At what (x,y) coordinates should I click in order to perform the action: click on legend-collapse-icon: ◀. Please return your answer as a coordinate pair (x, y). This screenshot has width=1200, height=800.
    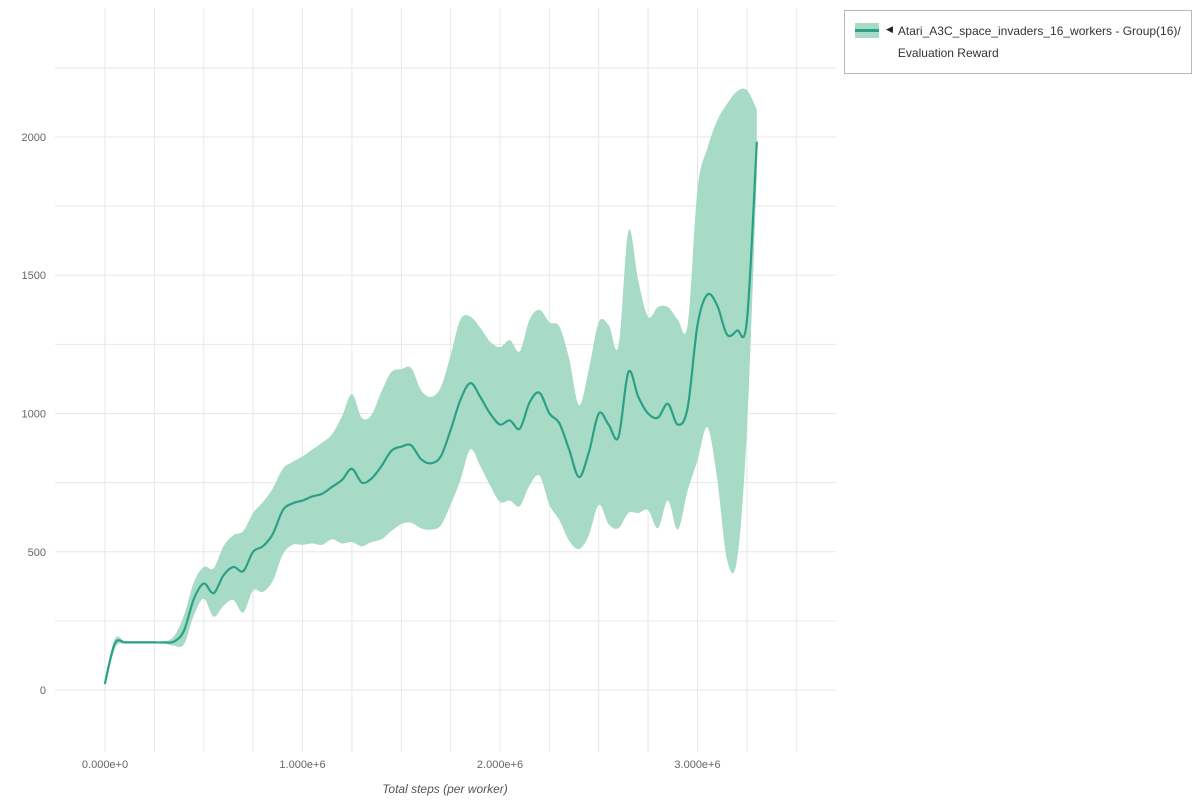
    Looking at the image, I should click on (889, 29).